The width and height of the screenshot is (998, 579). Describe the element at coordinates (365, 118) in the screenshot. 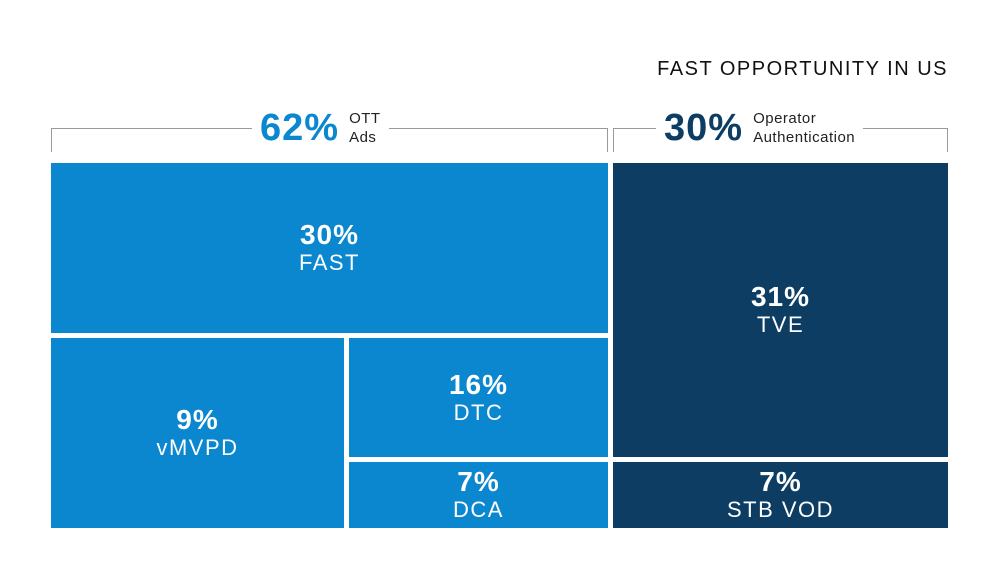

I see `ott-ads-label-line1: OTT` at that location.